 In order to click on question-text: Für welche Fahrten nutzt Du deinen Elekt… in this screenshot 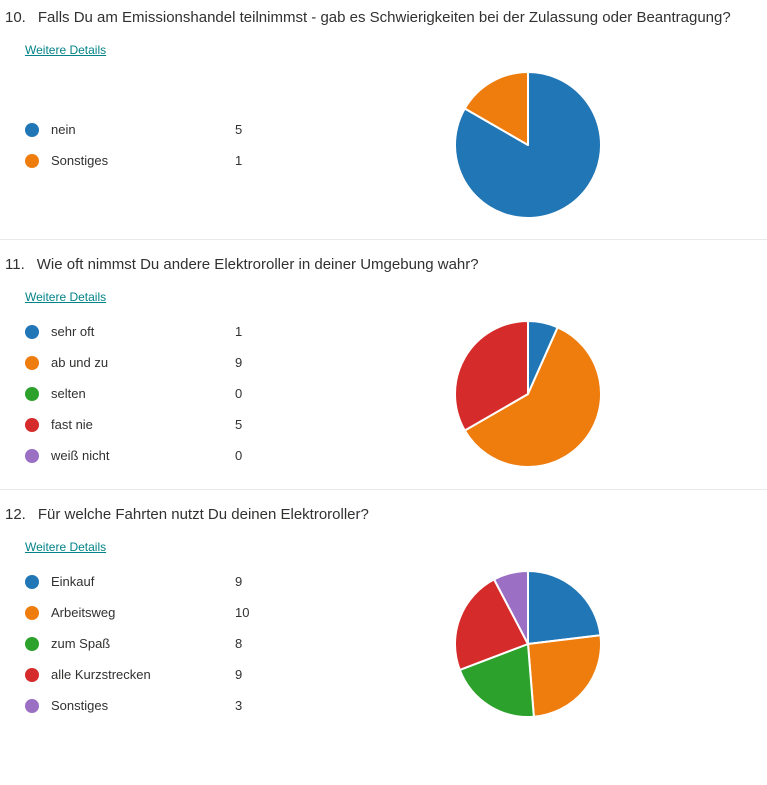, I will do `click(203, 514)`.